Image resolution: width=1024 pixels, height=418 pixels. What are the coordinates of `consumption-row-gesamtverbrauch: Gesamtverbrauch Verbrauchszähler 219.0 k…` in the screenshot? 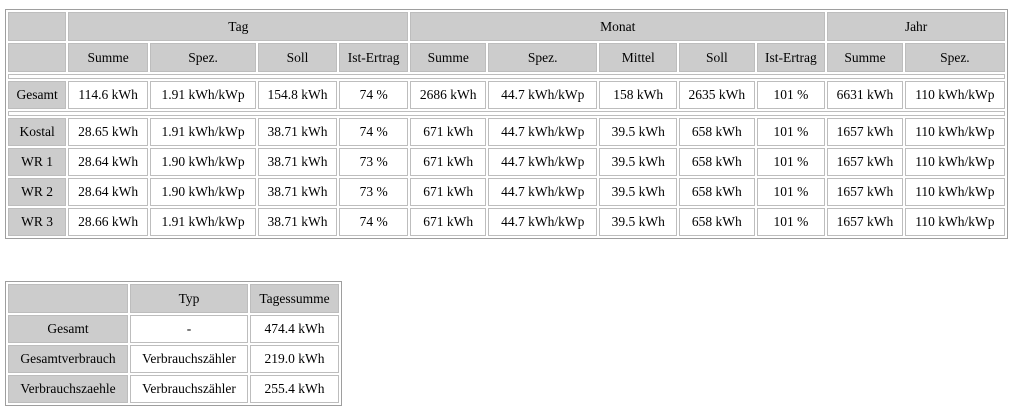 It's located at (173, 359).